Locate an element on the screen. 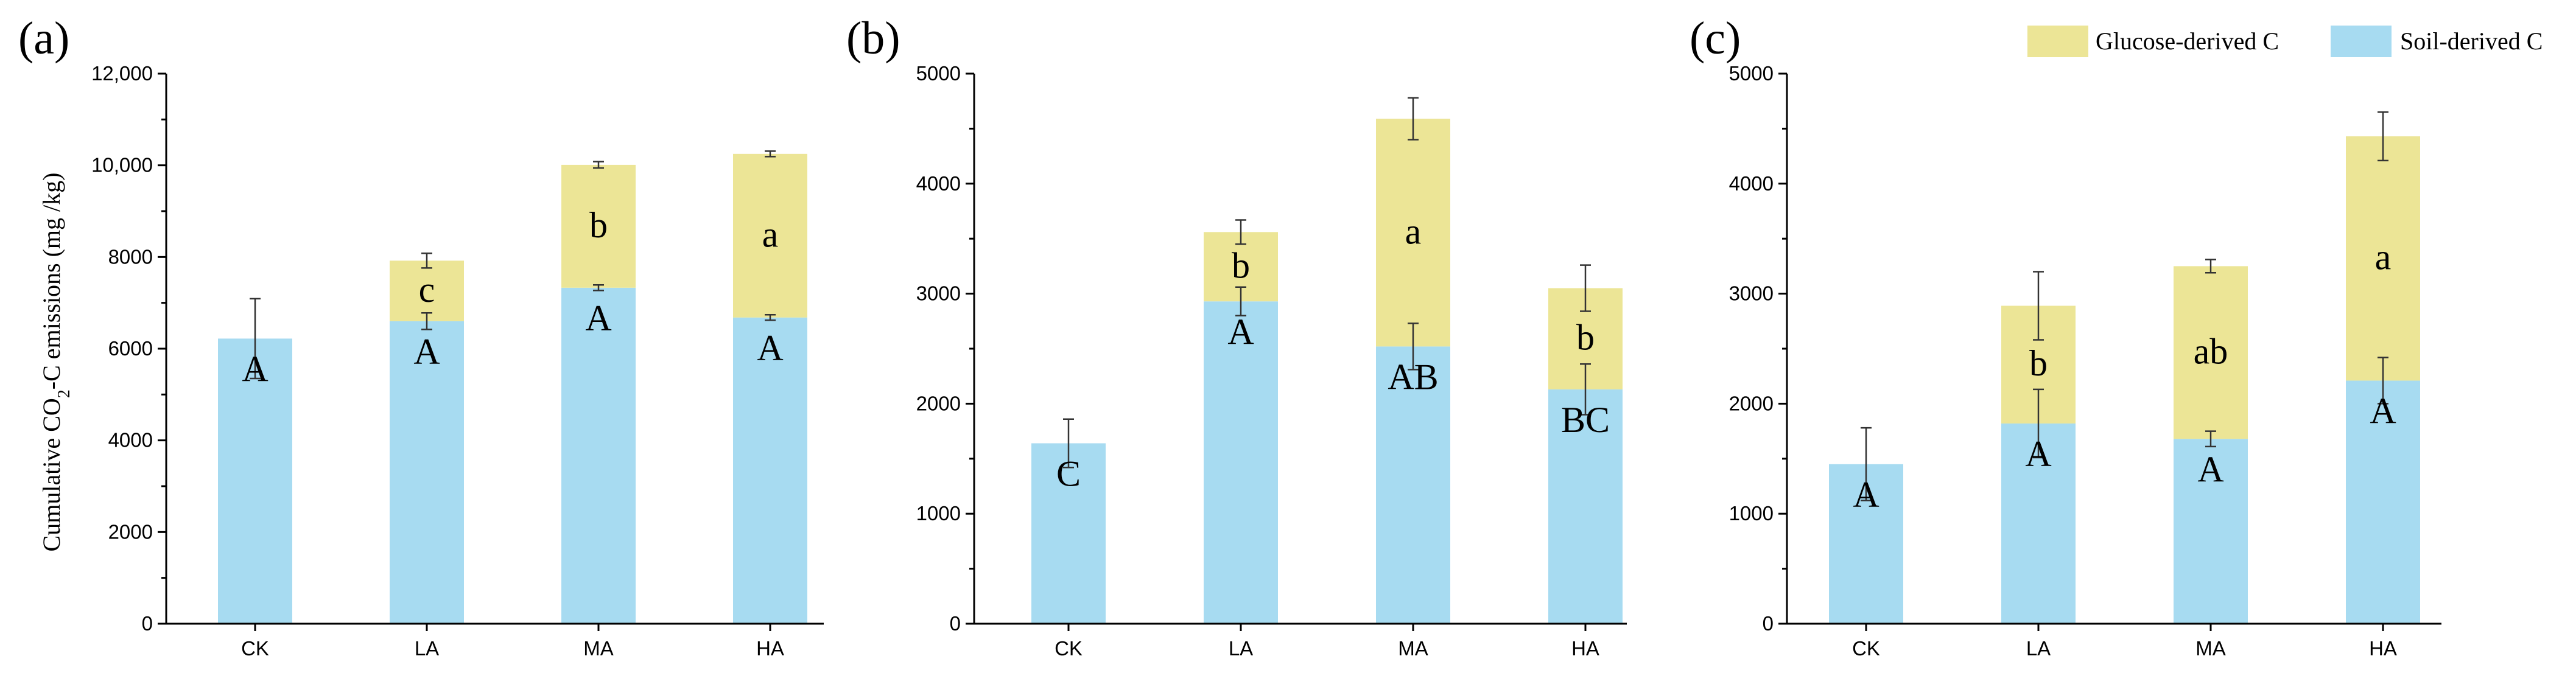 Image resolution: width=2576 pixels, height=673 pixels. legend-label-glucose: Glucose-derived C is located at coordinates (2187, 41).